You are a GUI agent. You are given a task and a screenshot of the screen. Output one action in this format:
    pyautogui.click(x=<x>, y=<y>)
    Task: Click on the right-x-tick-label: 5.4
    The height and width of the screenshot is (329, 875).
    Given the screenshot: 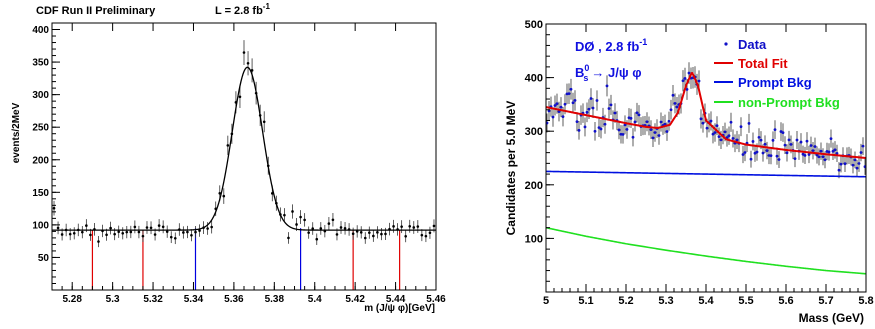 What is the action you would take?
    pyautogui.click(x=706, y=301)
    